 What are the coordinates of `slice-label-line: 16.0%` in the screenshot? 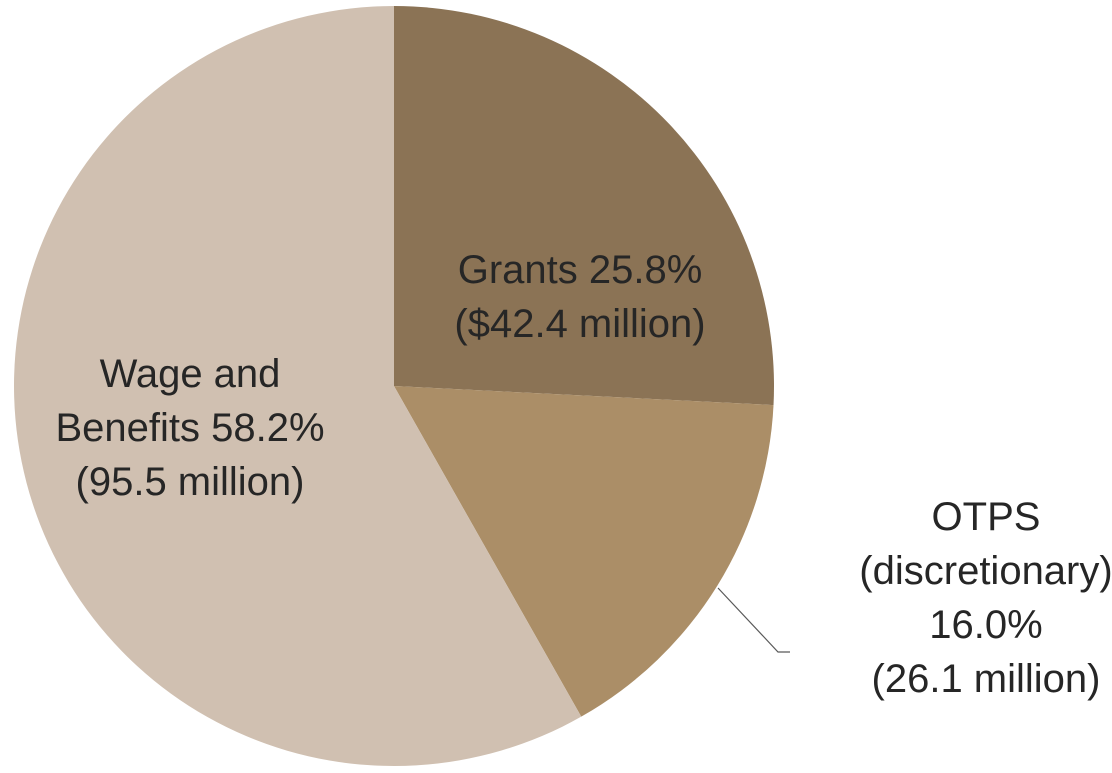 It's located at (985, 625).